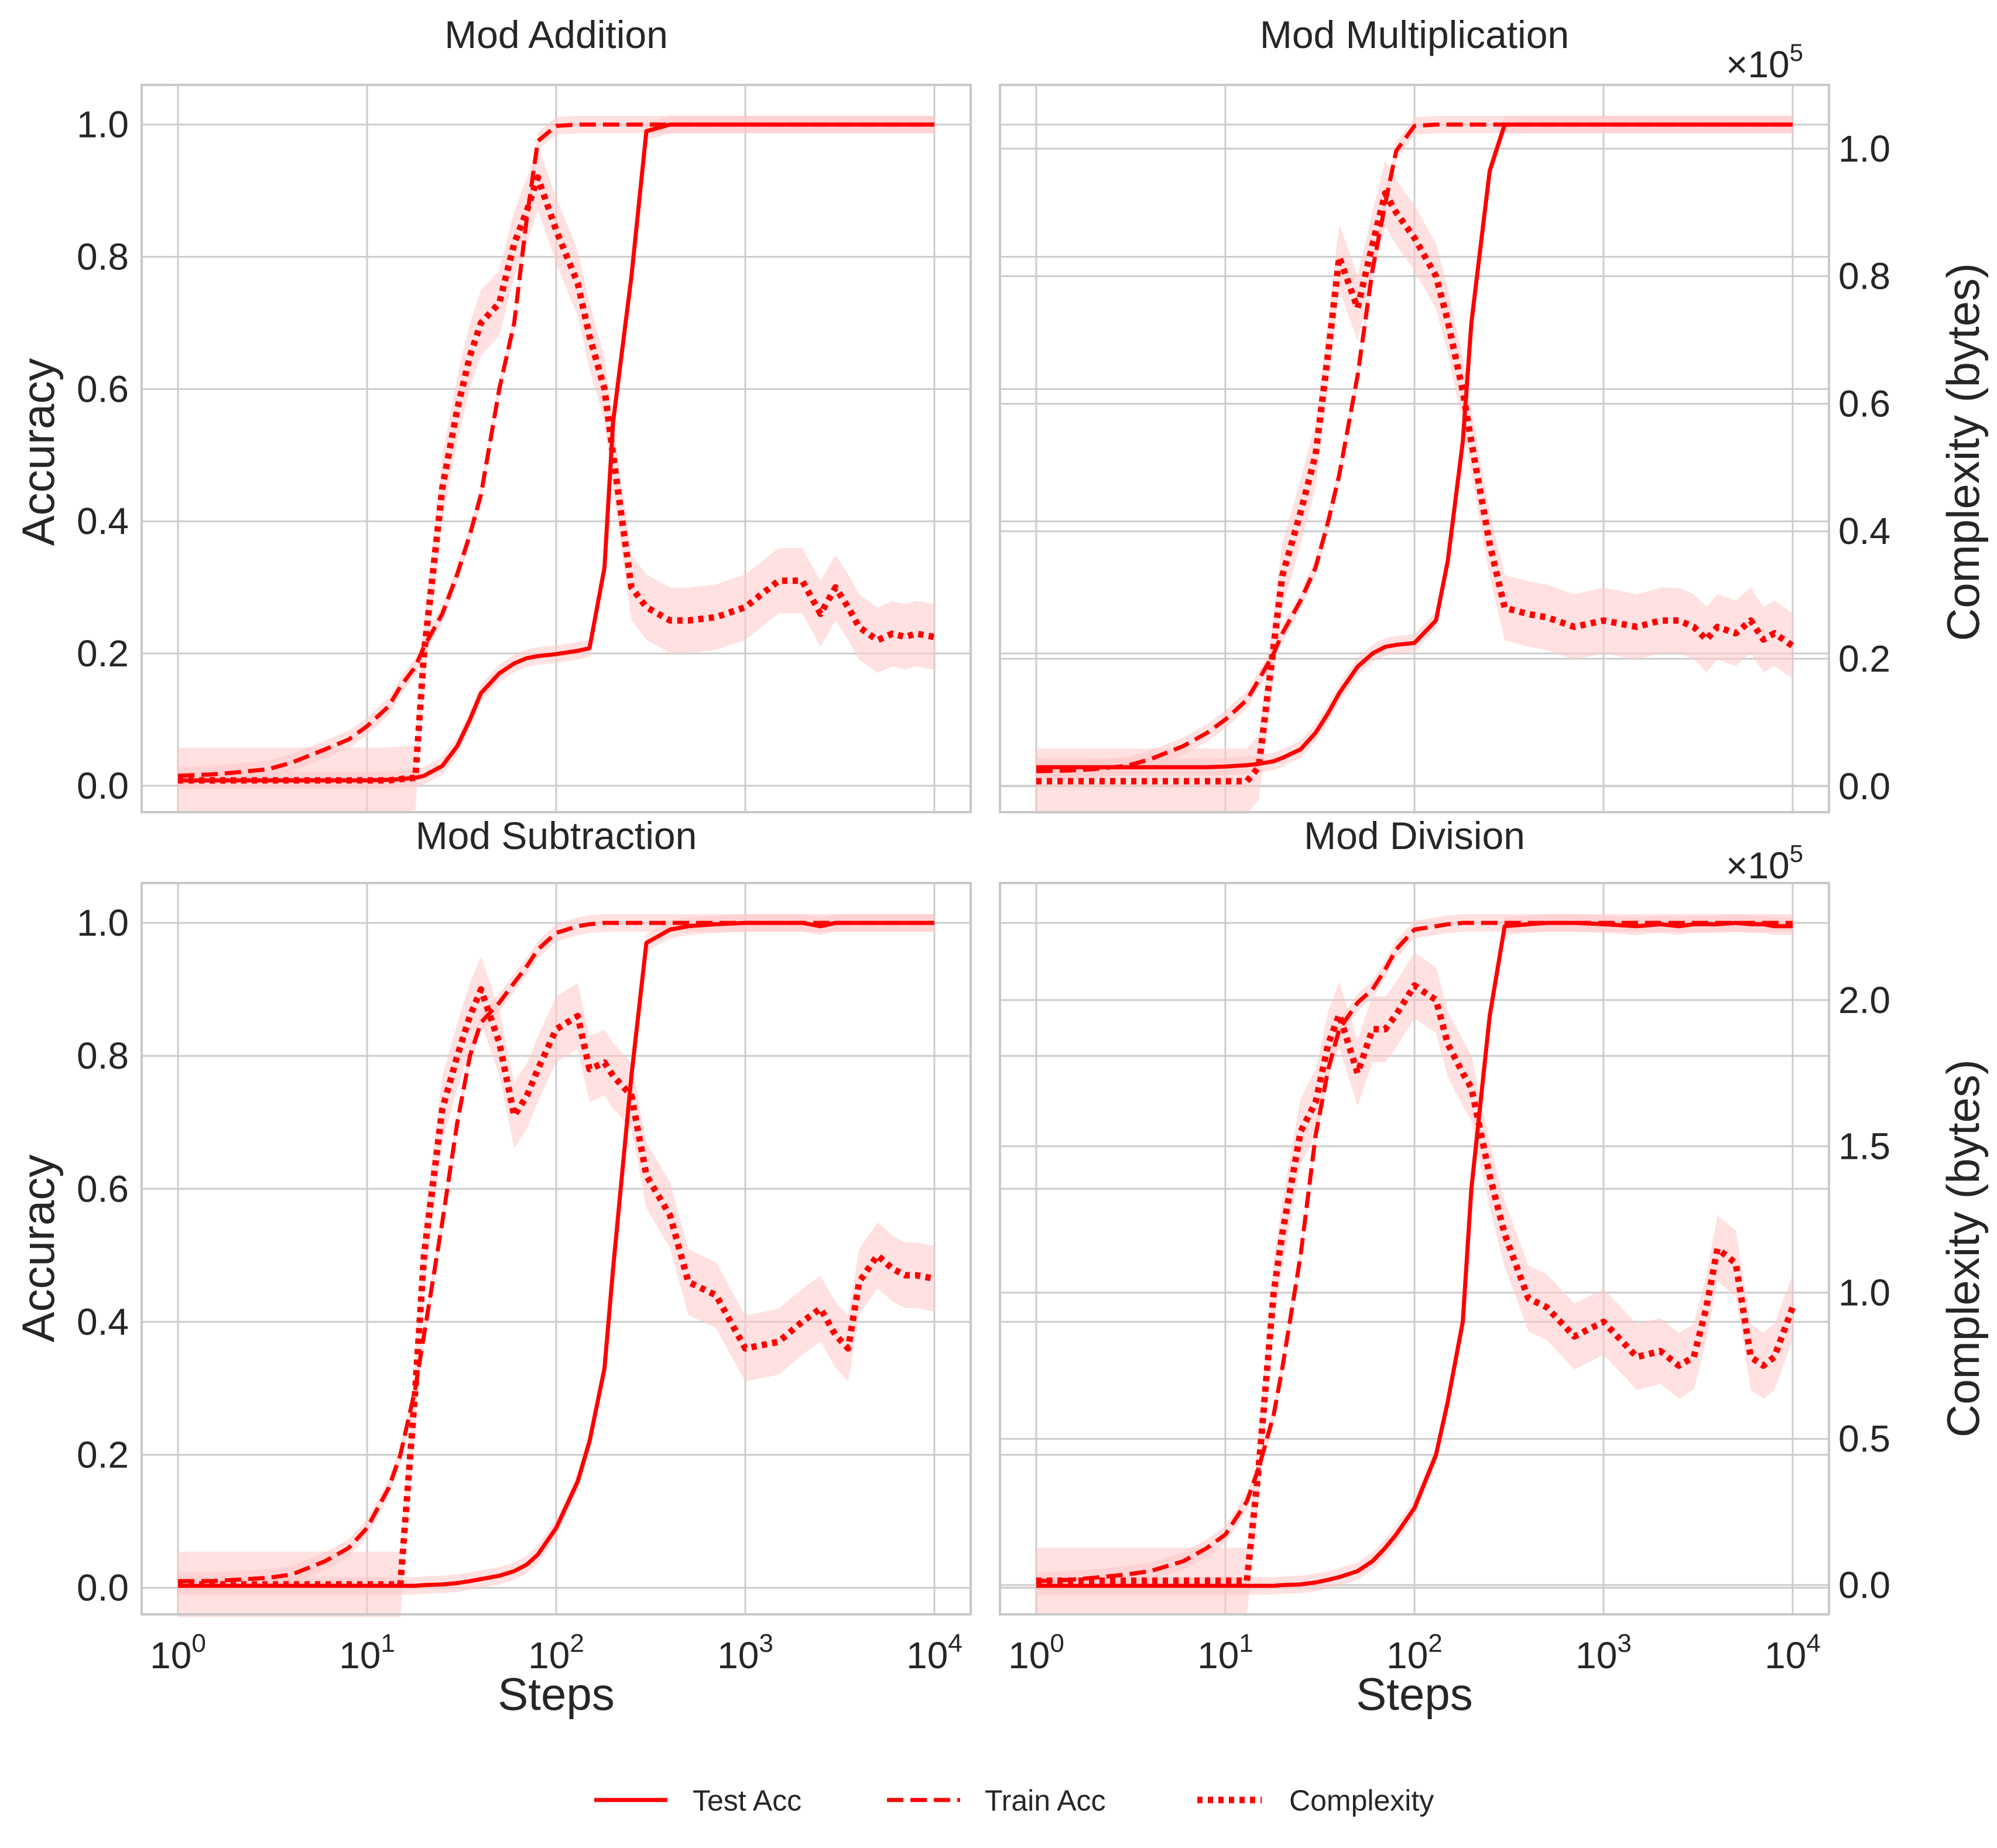 The height and width of the screenshot is (1848, 1997). Describe the element at coordinates (1758, 64) in the screenshot. I see `multiplier-top-base: ×10` at that location.